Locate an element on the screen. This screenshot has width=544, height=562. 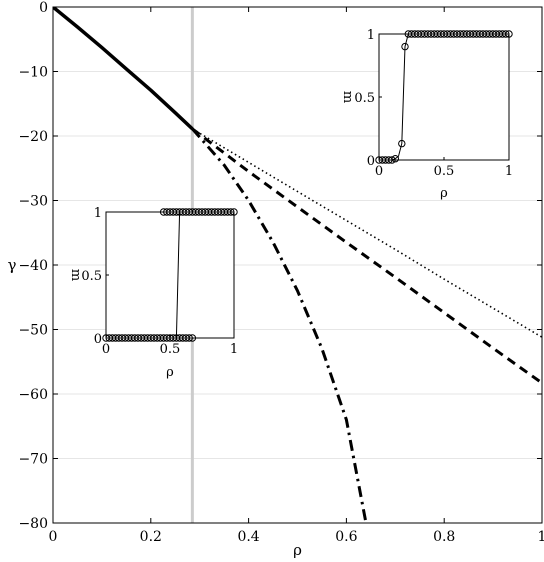
inset-top-right-y-tick-label: 0.5 is located at coordinates (364, 98).